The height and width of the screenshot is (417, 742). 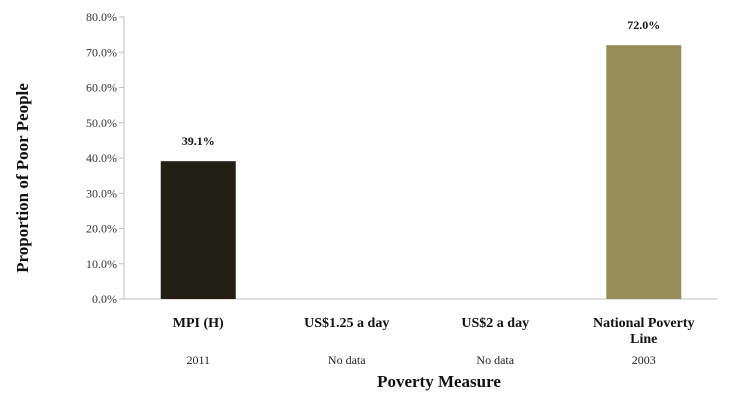 What do you see at coordinates (101, 193) in the screenshot?
I see `y-tick-label: 30.0%` at bounding box center [101, 193].